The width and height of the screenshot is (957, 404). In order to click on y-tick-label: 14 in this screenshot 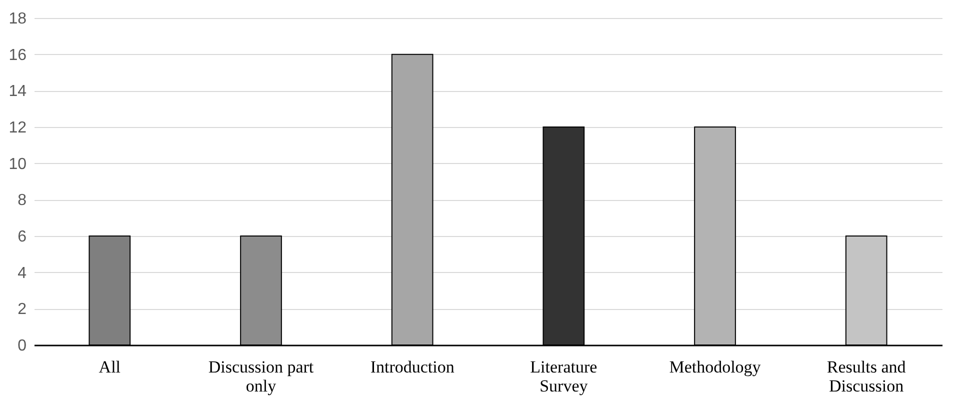, I will do `click(17, 91)`.